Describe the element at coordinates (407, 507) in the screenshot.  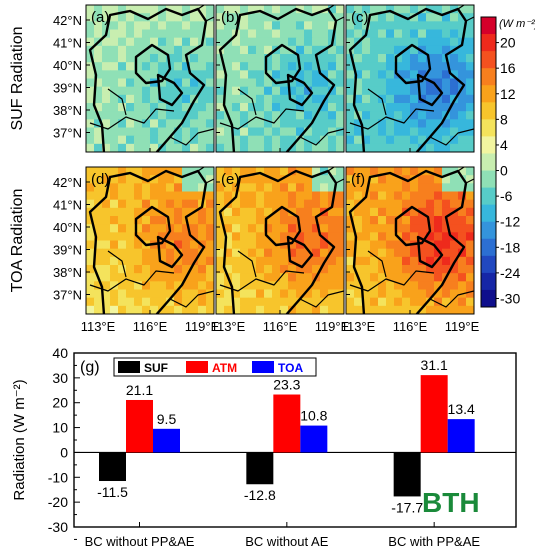
I see `data-label: -17.7` at that location.